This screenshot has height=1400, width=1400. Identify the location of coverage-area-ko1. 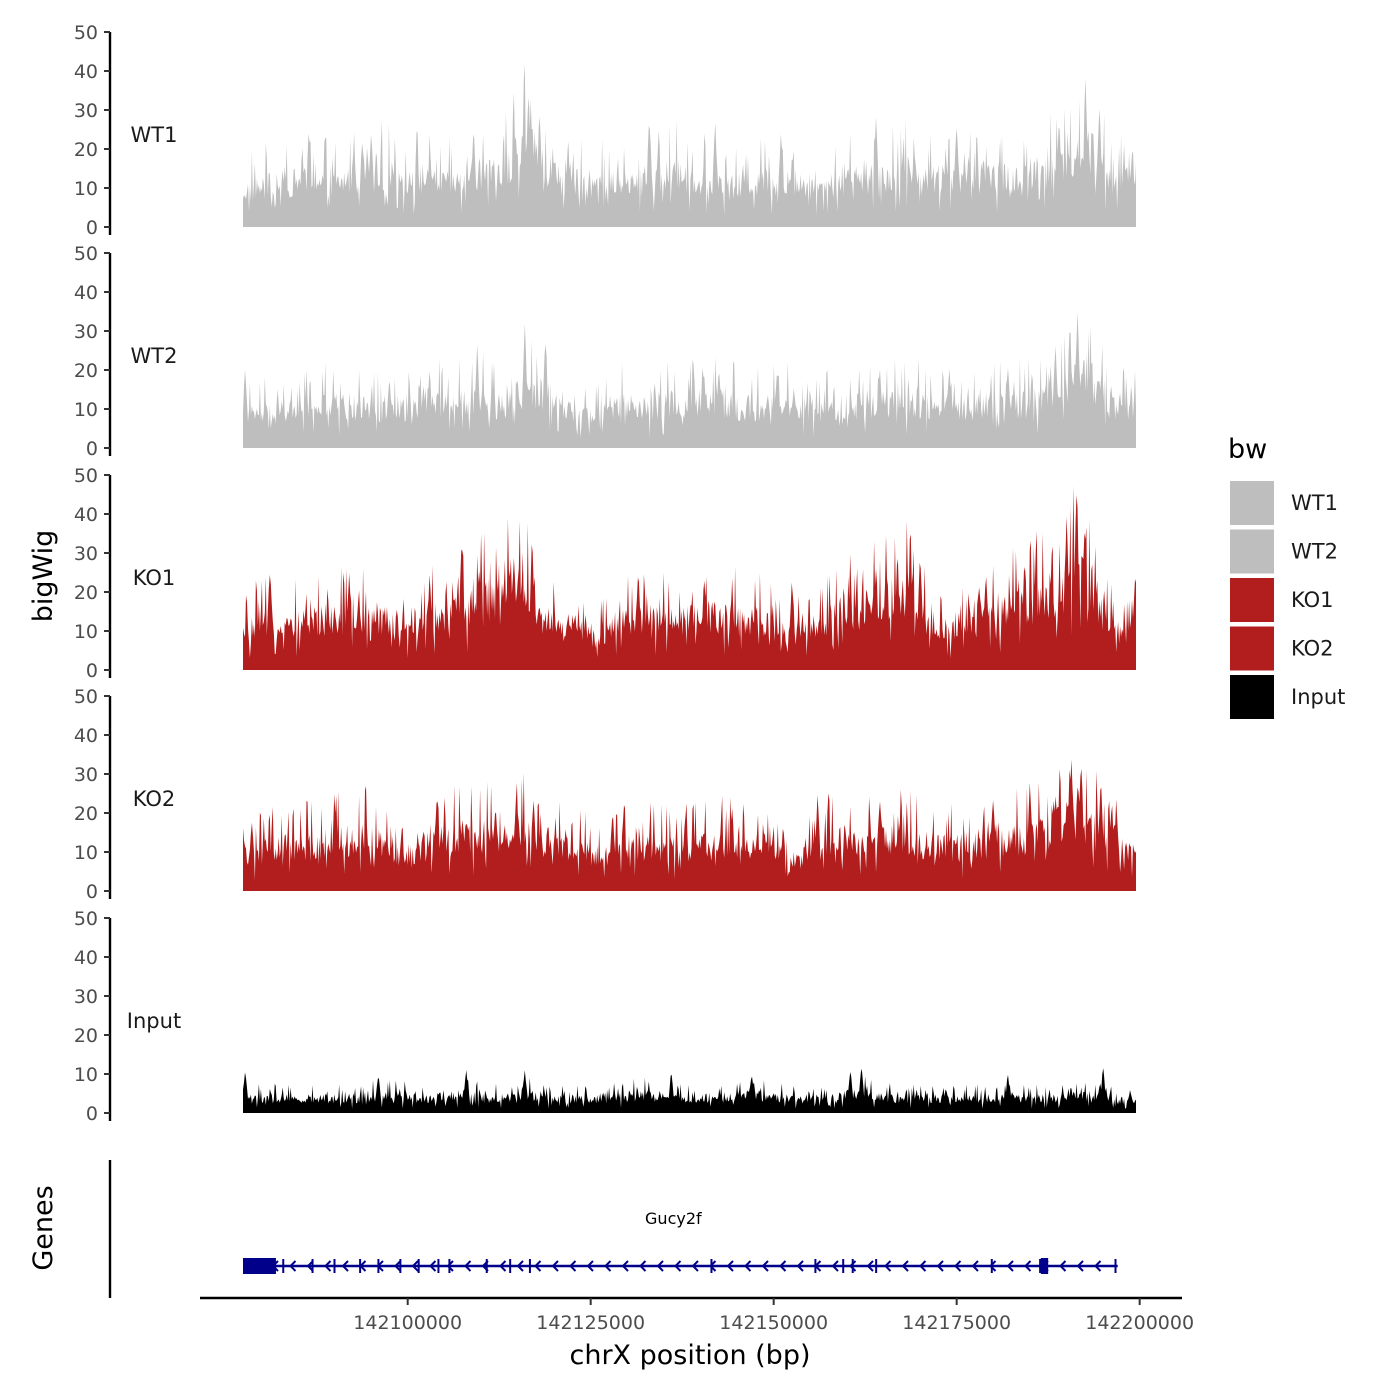
(689, 577).